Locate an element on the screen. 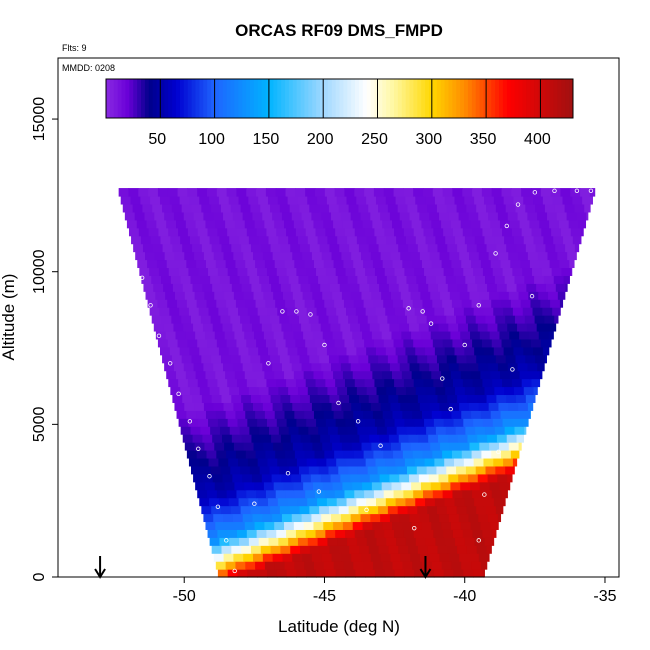  sample-point is located at coordinates (431, 323).